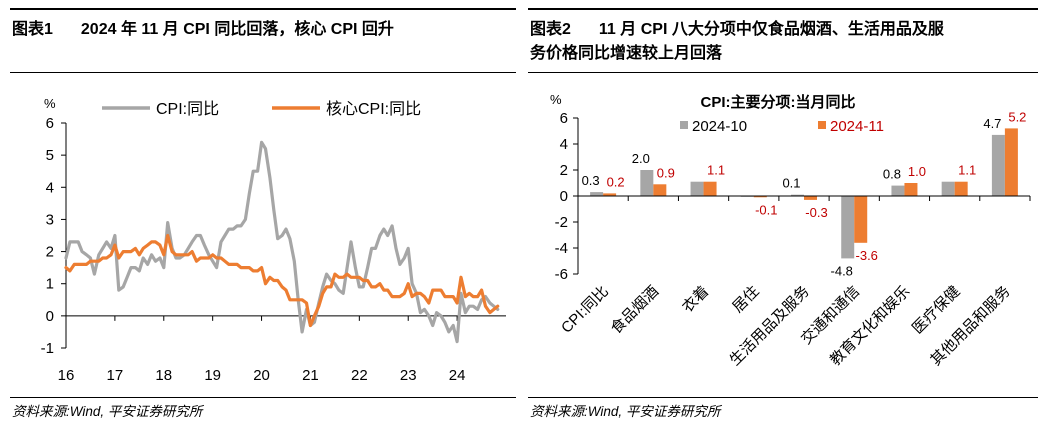 The image size is (1047, 430). Describe the element at coordinates (50, 155) in the screenshot. I see `y-tick-label: 5` at that location.